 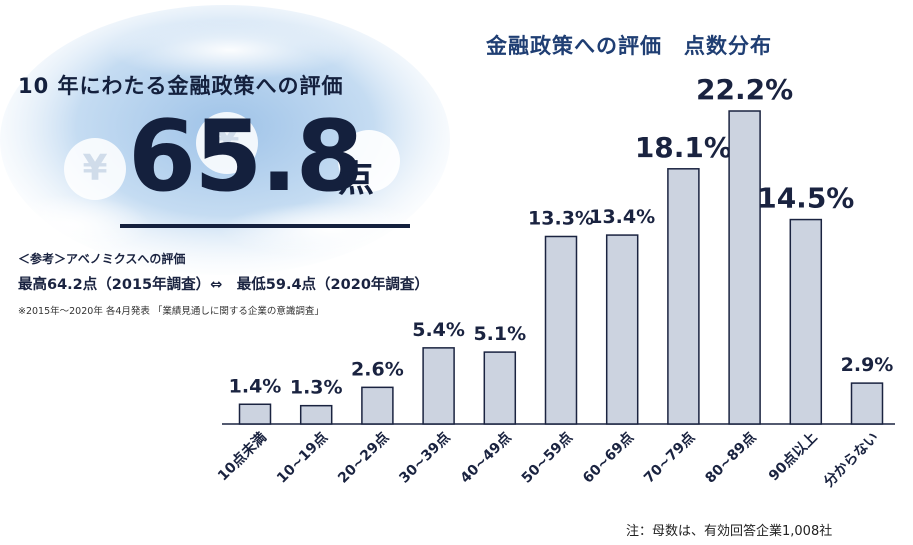 What do you see at coordinates (669, 458) in the screenshot?
I see `category-label-7: 70~79点` at bounding box center [669, 458].